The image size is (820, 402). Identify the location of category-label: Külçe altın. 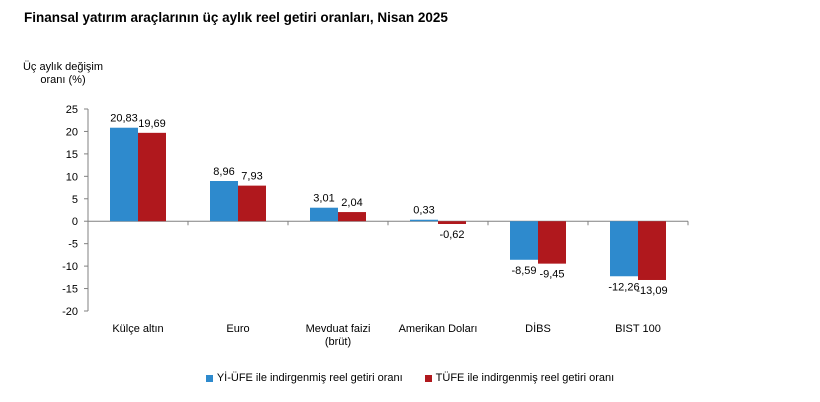
(137, 329).